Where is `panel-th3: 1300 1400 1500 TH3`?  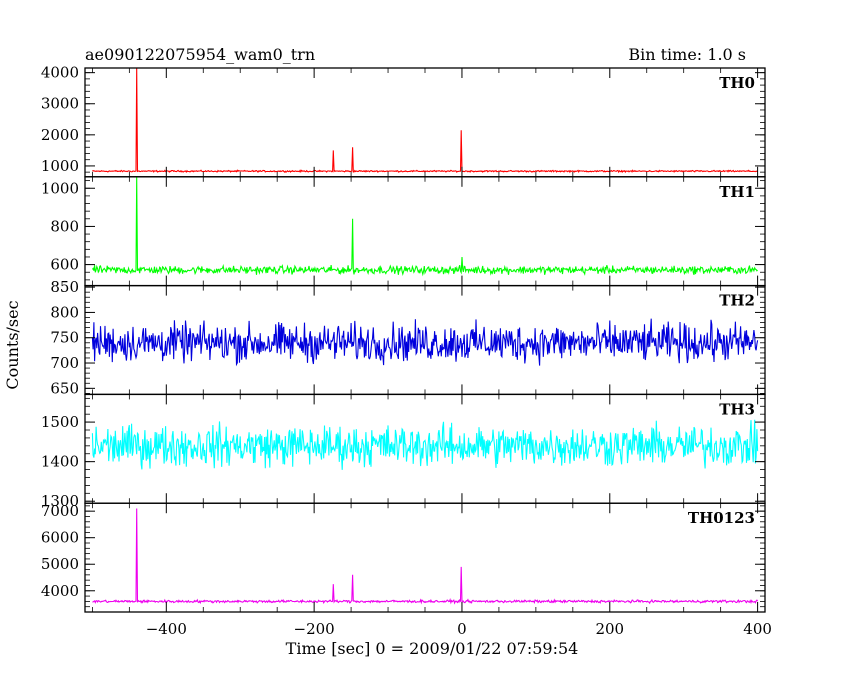
panel-th3: 1300 1400 1500 TH3 is located at coordinates (403, 451).